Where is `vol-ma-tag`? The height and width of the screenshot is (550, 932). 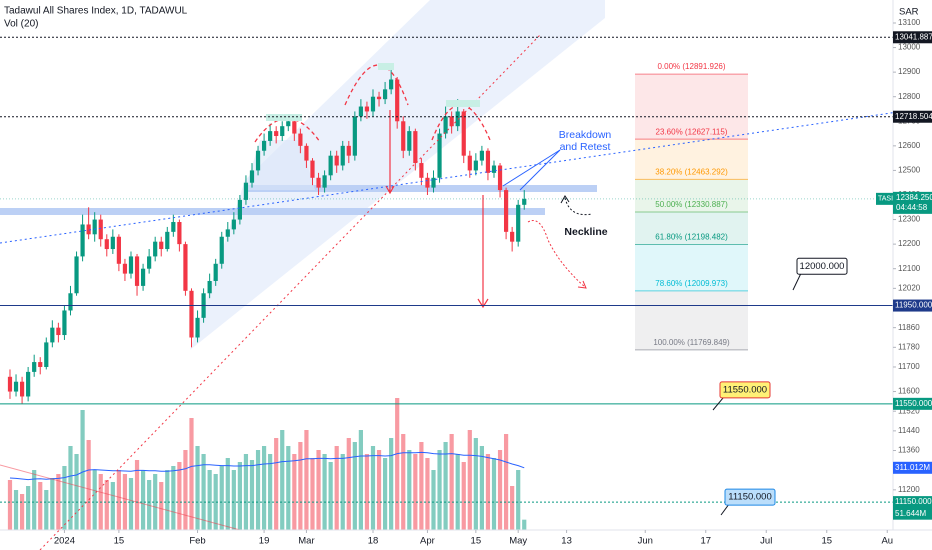
vol-ma-tag is located at coordinates (912, 467).